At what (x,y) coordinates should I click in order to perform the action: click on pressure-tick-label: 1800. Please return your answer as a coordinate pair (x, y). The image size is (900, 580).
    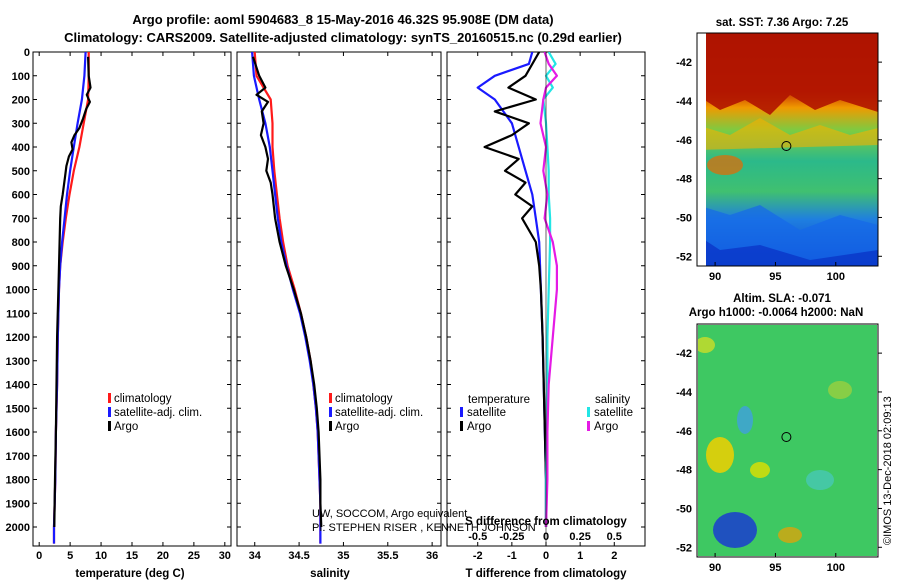
    Looking at the image, I should click on (18, 481).